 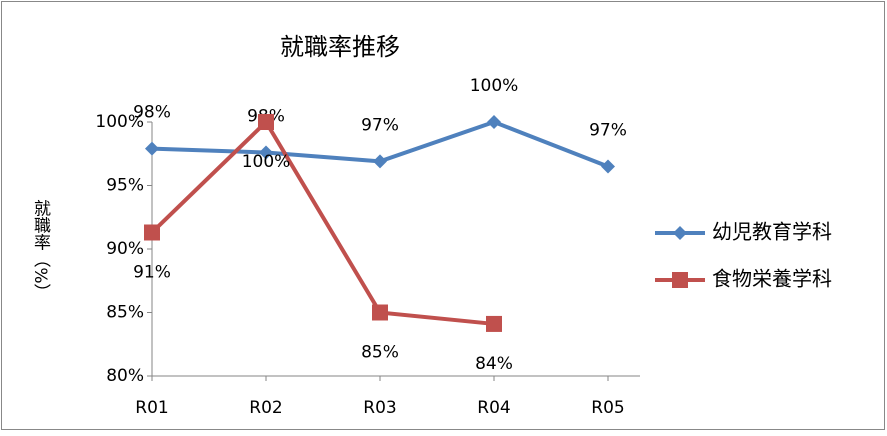 What do you see at coordinates (494, 364) in the screenshot?
I see `data-label: 84%` at bounding box center [494, 364].